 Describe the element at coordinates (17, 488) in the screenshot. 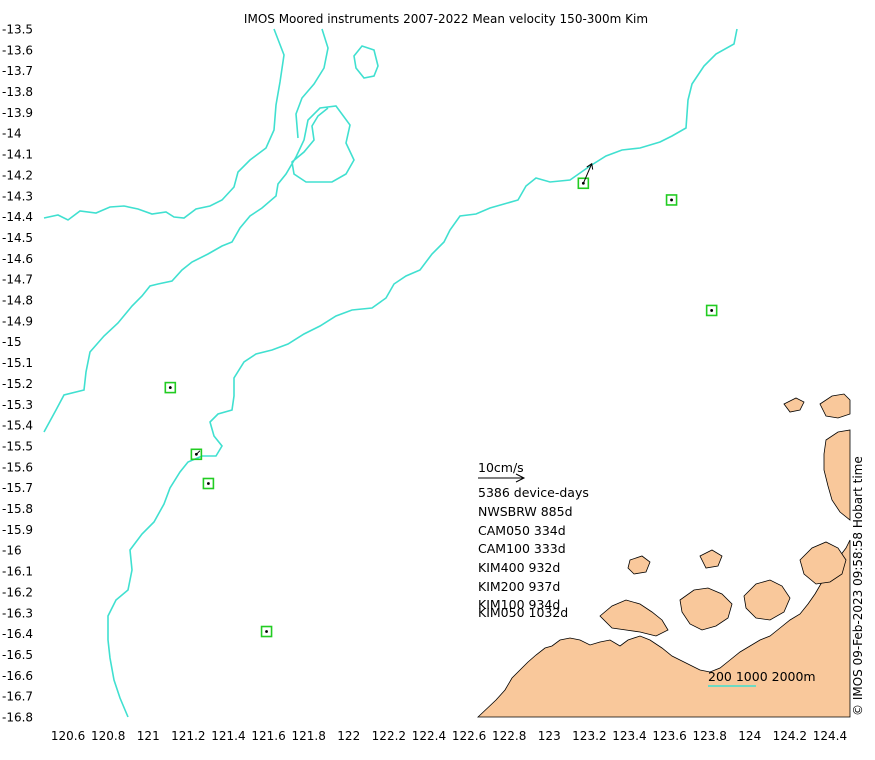

I see `lat-tick-label: -15.7` at that location.